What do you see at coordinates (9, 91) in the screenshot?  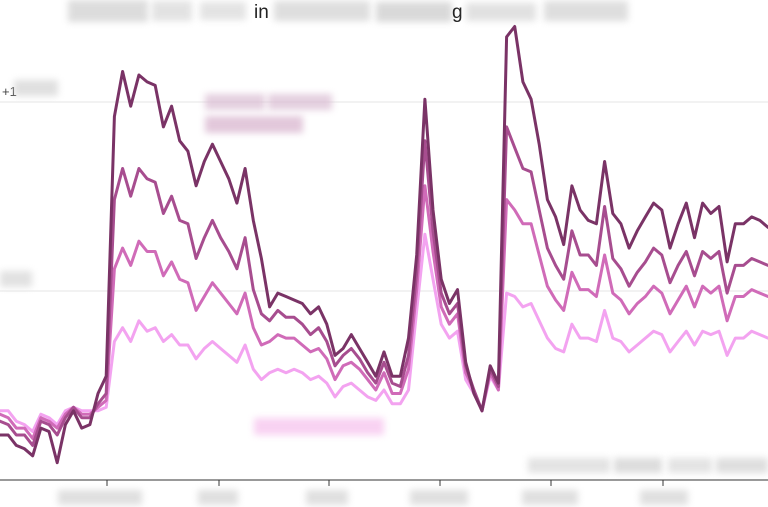 I see `y-tick-label: +1` at bounding box center [9, 91].